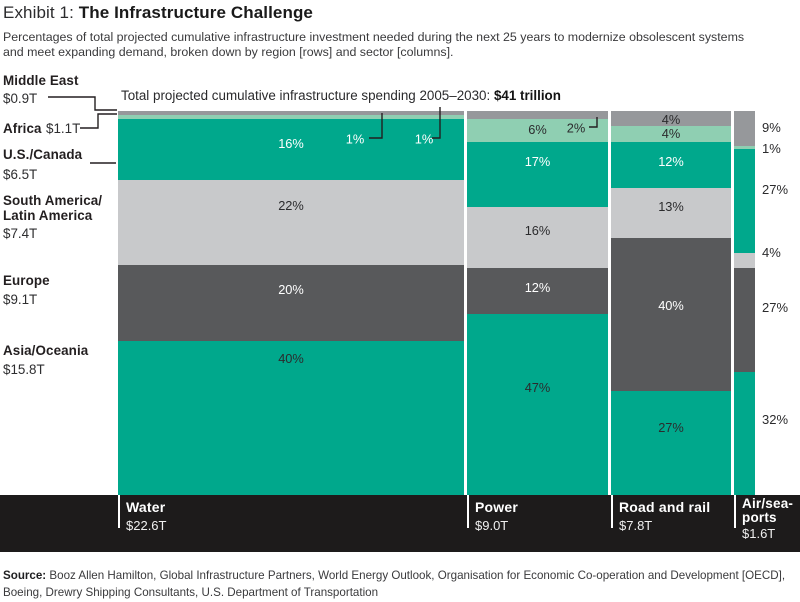  Describe the element at coordinates (759, 533) in the screenshot. I see `sector-total: $1.6T` at that location.